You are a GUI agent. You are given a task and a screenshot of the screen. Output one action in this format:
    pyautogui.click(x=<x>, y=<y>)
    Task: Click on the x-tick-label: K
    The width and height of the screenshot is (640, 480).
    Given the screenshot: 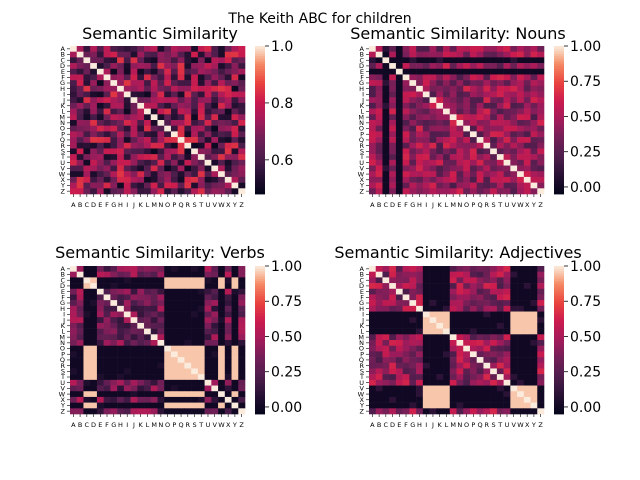 What is the action you would take?
    pyautogui.click(x=141, y=205)
    